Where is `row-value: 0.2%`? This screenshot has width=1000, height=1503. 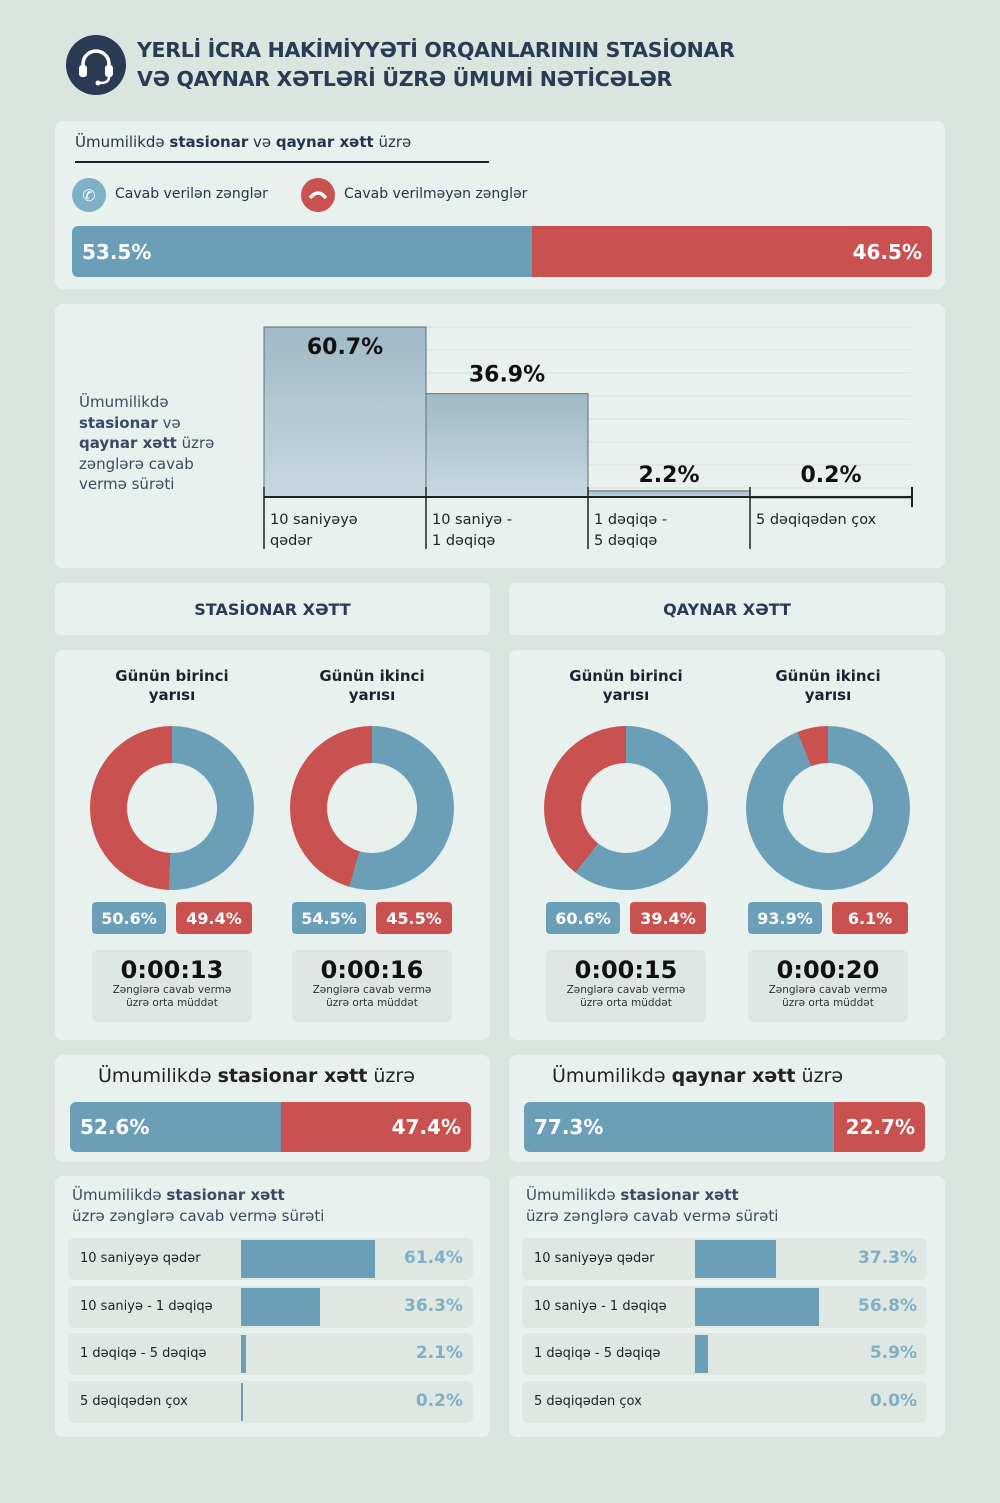
row-value: 0.2% is located at coordinates (439, 1401).